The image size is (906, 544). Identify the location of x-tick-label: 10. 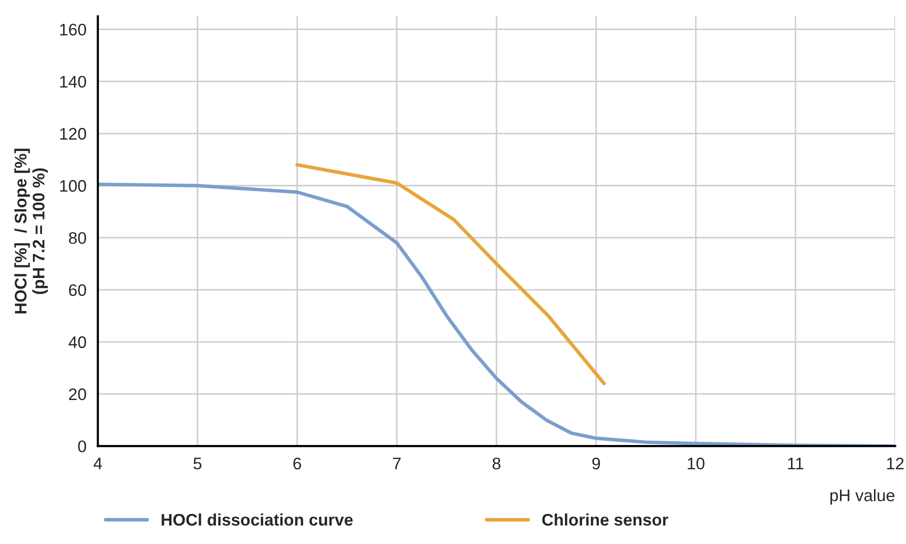
(696, 464).